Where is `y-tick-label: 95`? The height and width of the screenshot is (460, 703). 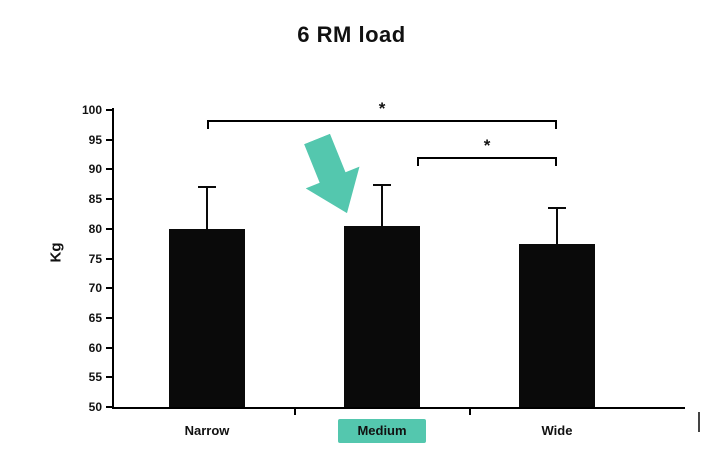 y-tick-label: 95 is located at coordinates (95, 139).